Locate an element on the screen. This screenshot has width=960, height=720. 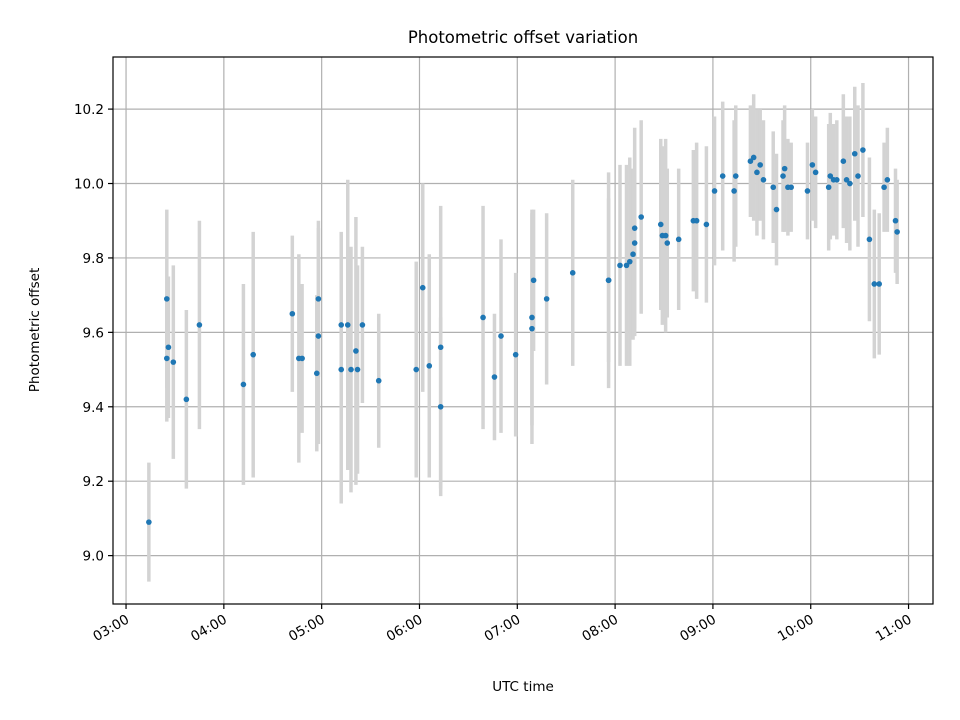
y-tick-label: 10.2 is located at coordinates (89, 110).